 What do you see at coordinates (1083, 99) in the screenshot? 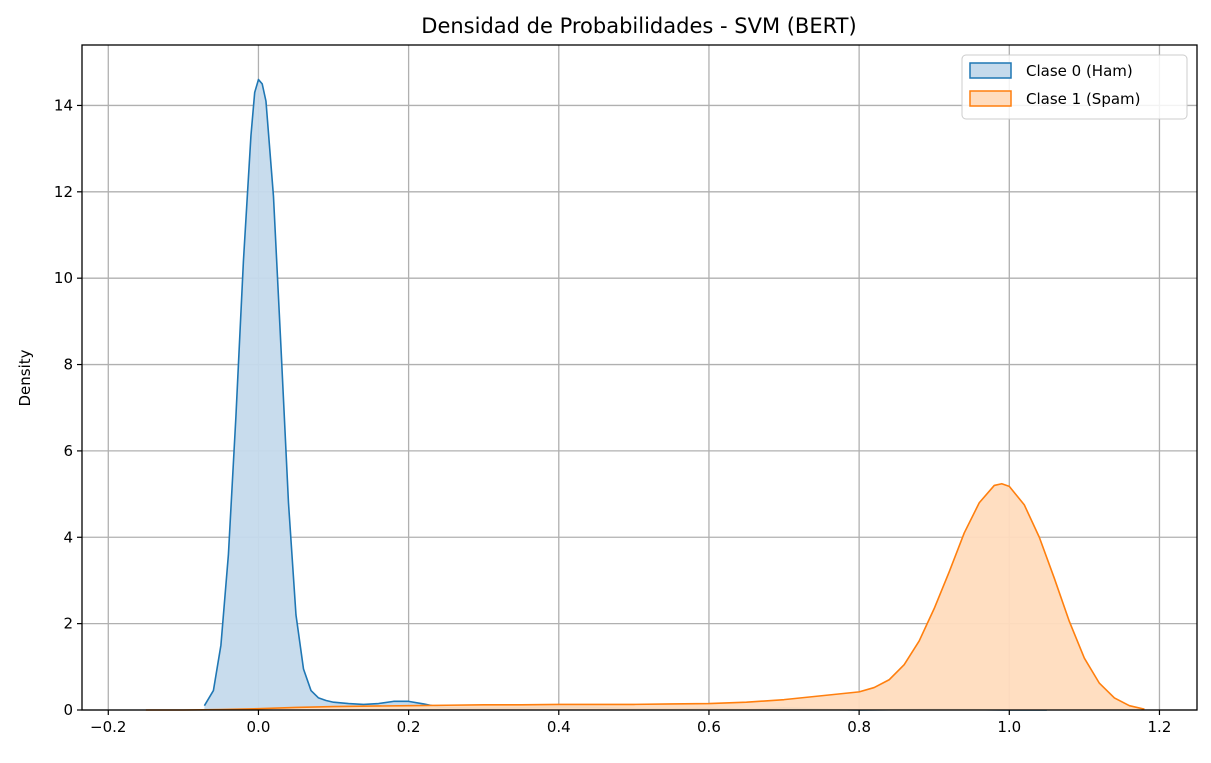
I see `legend-label: Clase 1 (Spam)` at bounding box center [1083, 99].